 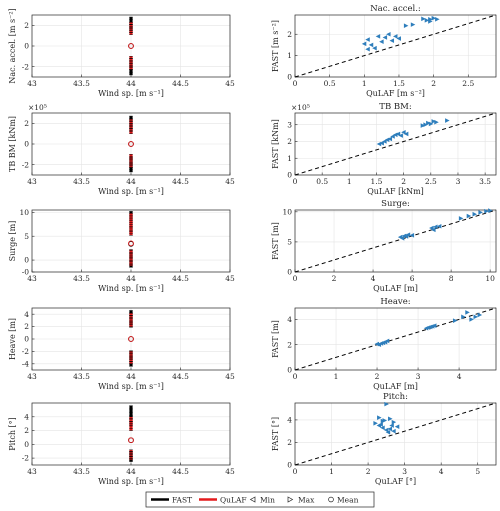 I want to click on y-axis-label: Pitch [°], so click(x=12, y=434).